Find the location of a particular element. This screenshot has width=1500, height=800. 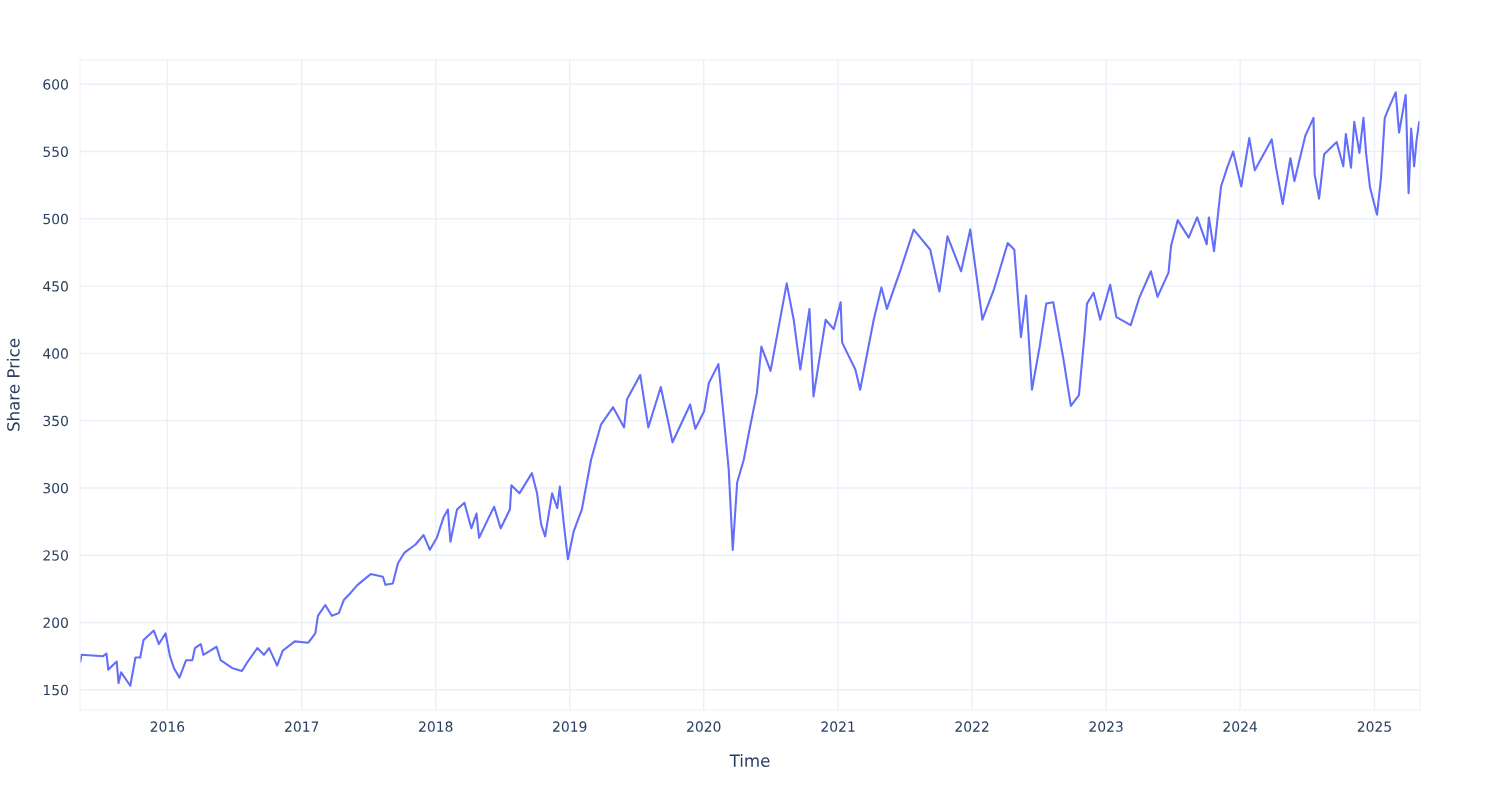

x-tick-label: 2024 is located at coordinates (1240, 726).